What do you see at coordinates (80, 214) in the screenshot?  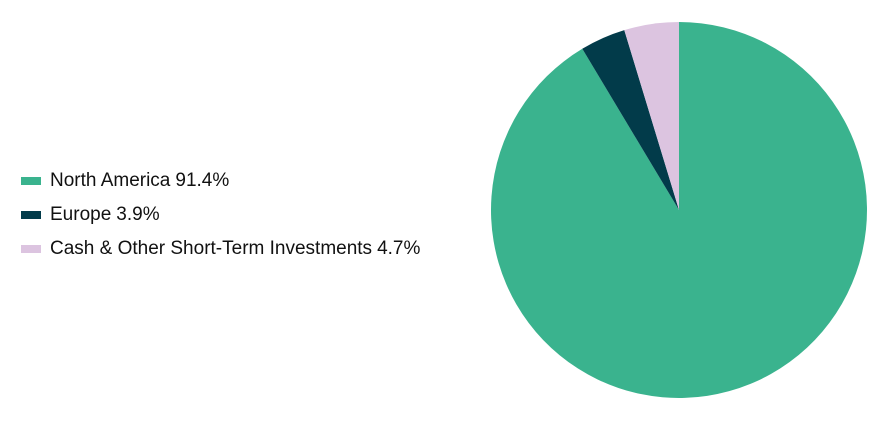 I see `legend-category: Europe` at bounding box center [80, 214].